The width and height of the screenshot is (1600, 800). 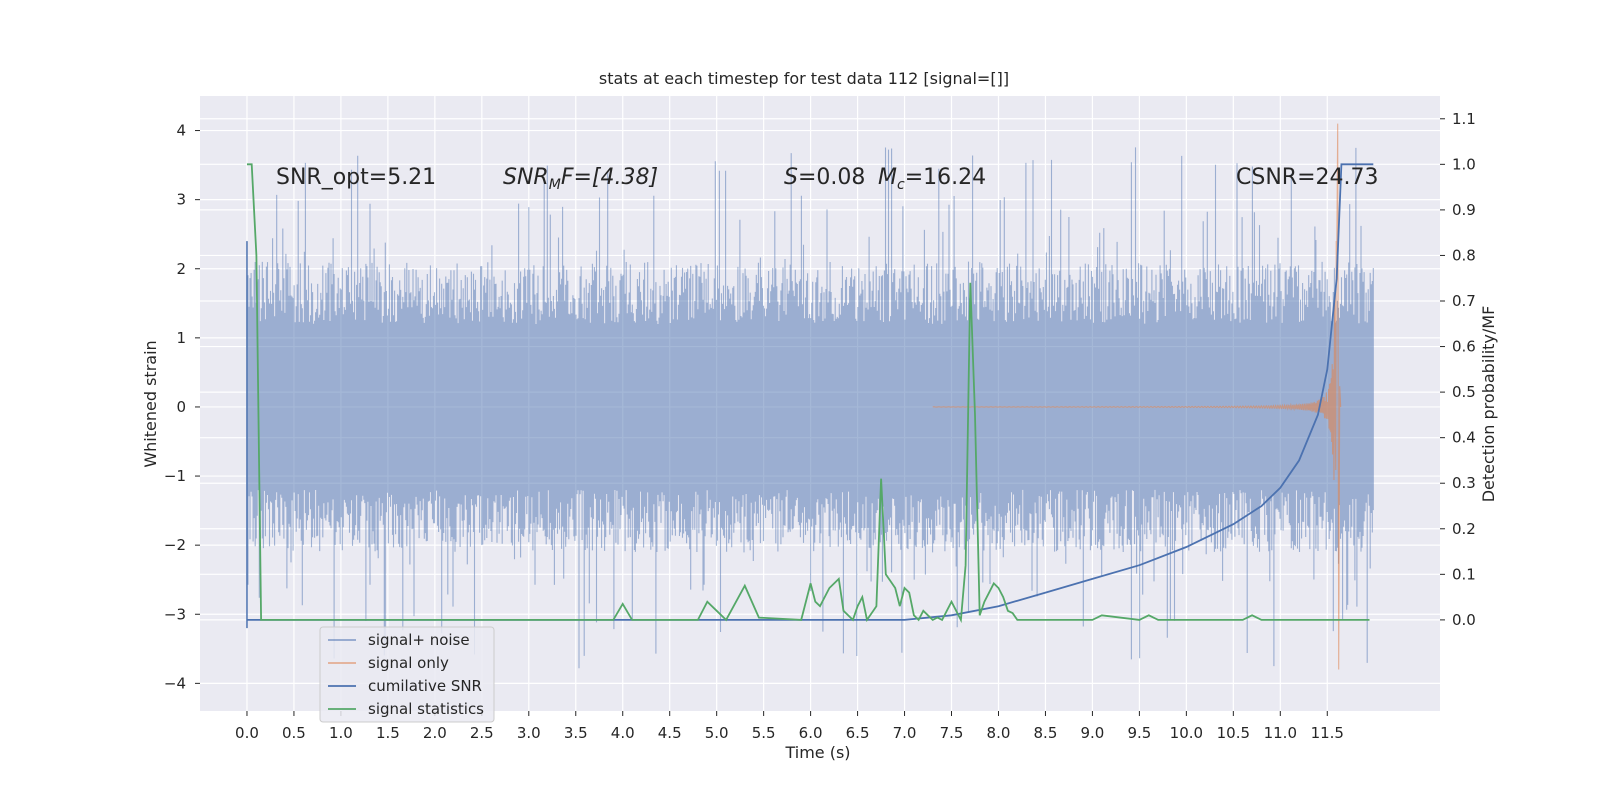 I want to click on x-tick-label: 4.0, so click(x=623, y=733).